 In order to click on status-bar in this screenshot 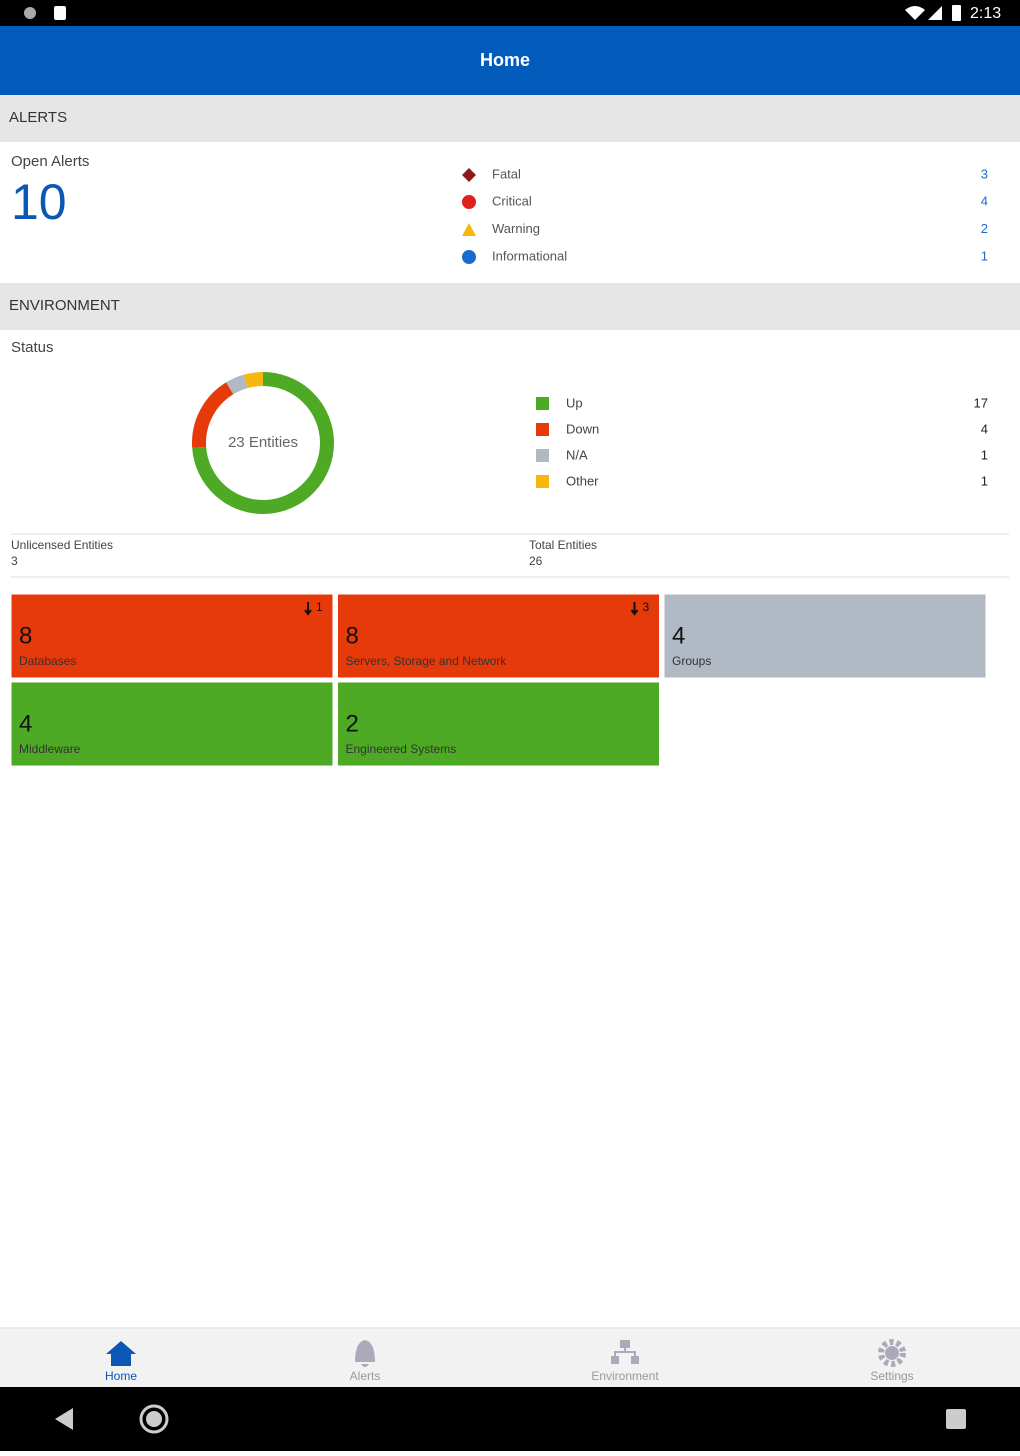, I will do `click(510, 13)`.